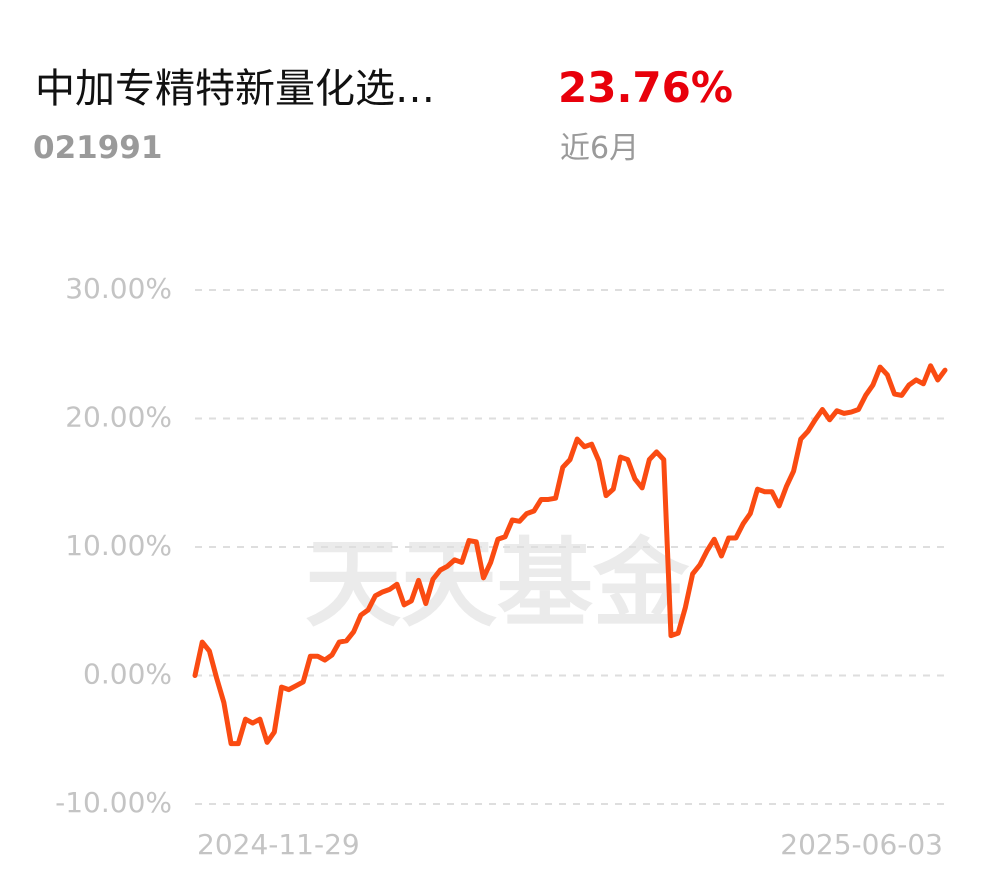  I want to click on y-tick-label: 30.00%, so click(118, 288).